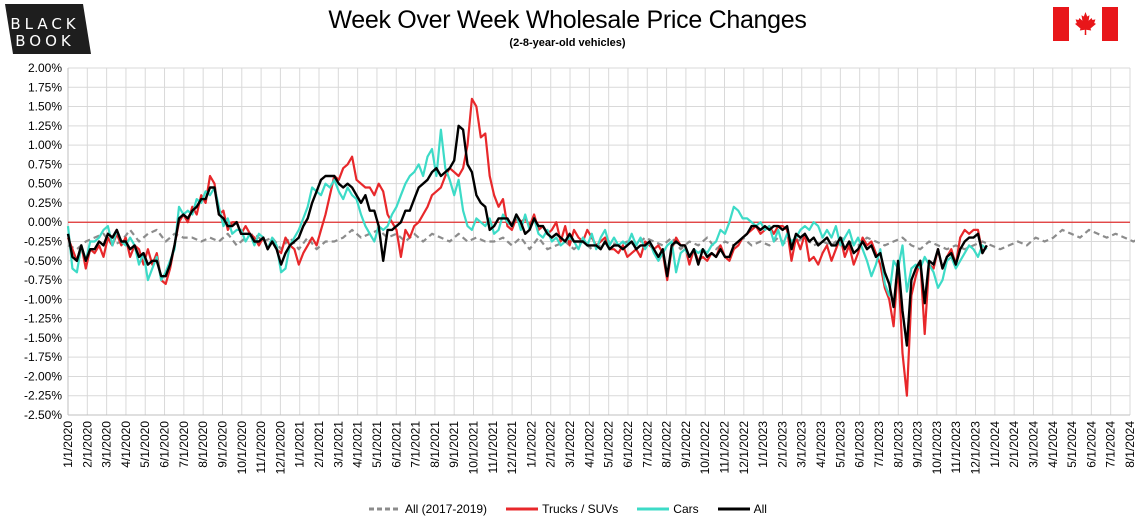 Image resolution: width=1135 pixels, height=527 pixels. I want to click on x-tick-label: 9/1/2023, so click(918, 444).